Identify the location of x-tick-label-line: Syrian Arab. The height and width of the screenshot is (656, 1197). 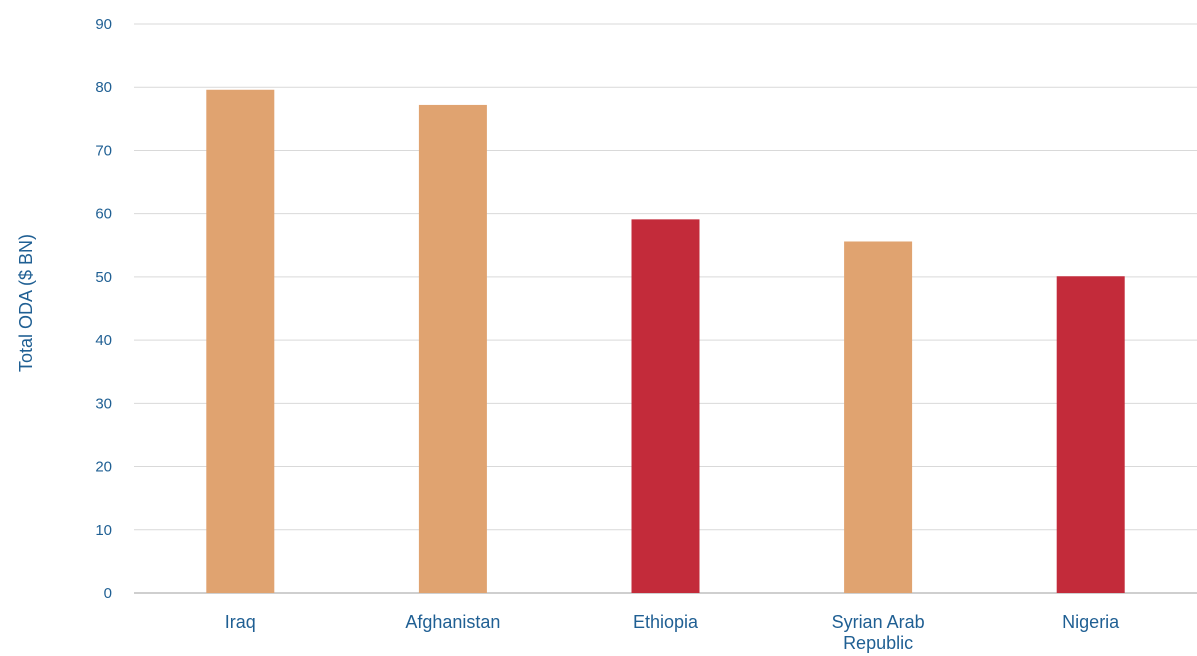
(878, 622).